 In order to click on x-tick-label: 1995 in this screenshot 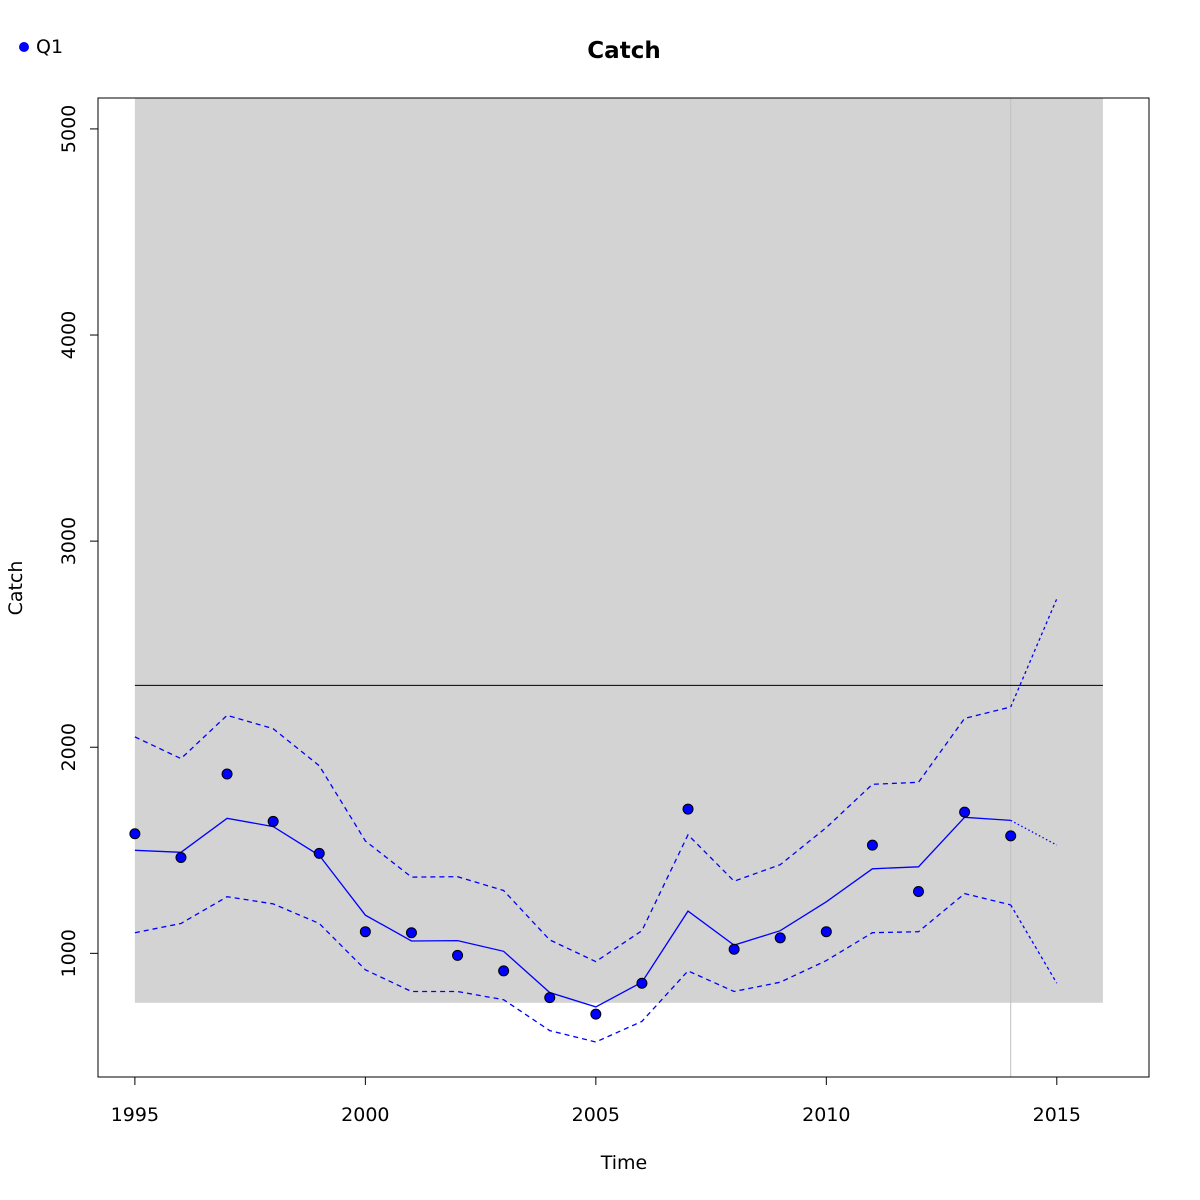, I will do `click(135, 1115)`.